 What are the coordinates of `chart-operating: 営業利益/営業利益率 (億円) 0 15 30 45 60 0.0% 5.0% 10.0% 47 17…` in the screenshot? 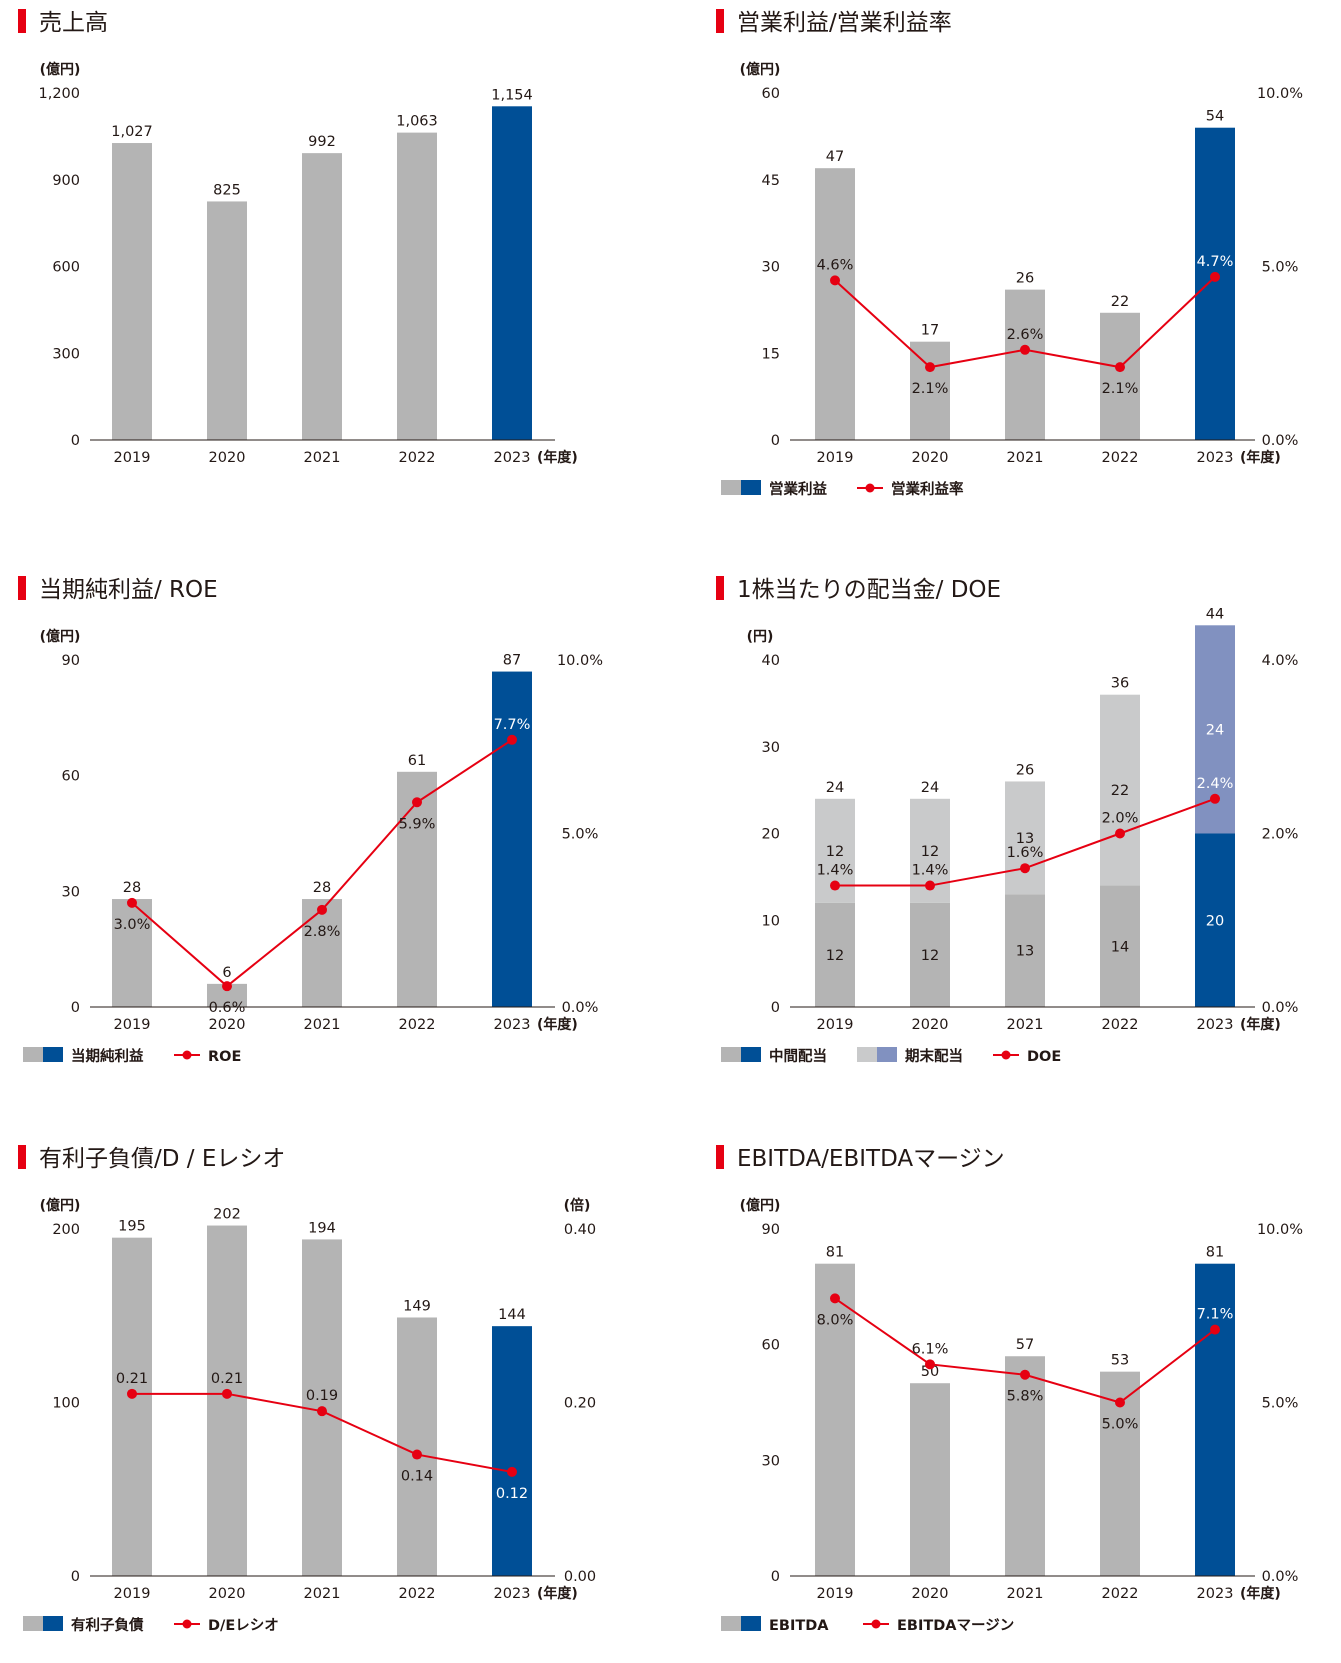 It's located at (1009, 253).